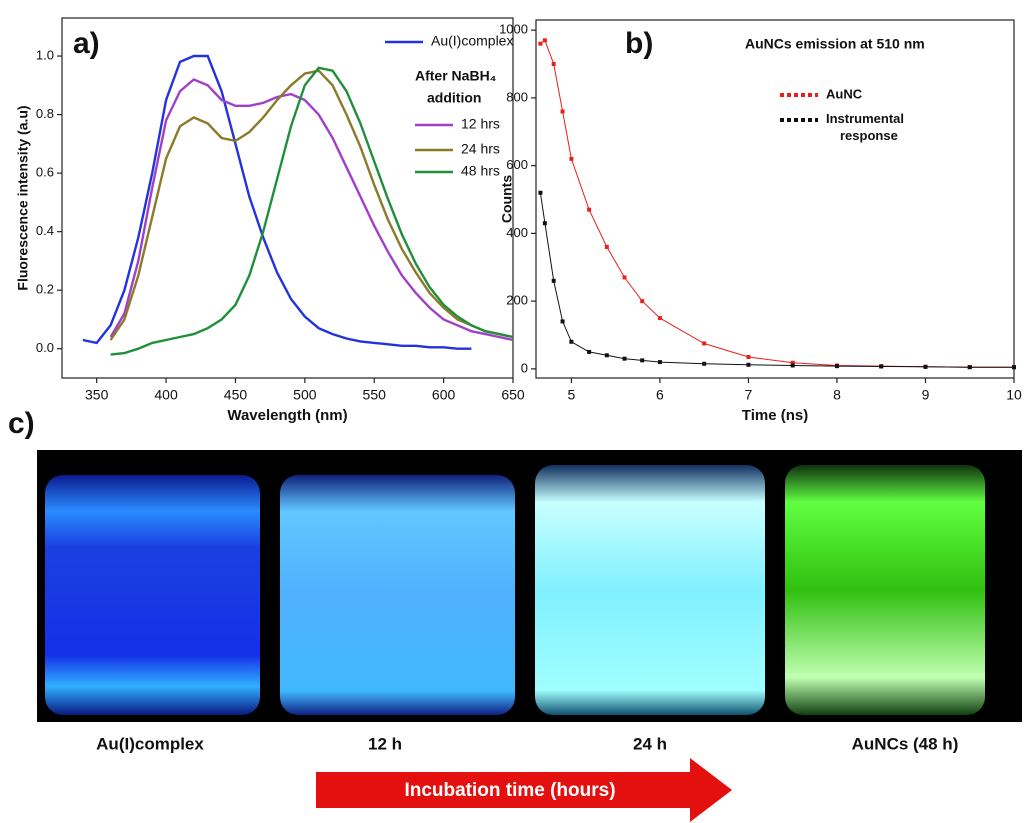  I want to click on y-tick-label: 0.8, so click(45, 113).